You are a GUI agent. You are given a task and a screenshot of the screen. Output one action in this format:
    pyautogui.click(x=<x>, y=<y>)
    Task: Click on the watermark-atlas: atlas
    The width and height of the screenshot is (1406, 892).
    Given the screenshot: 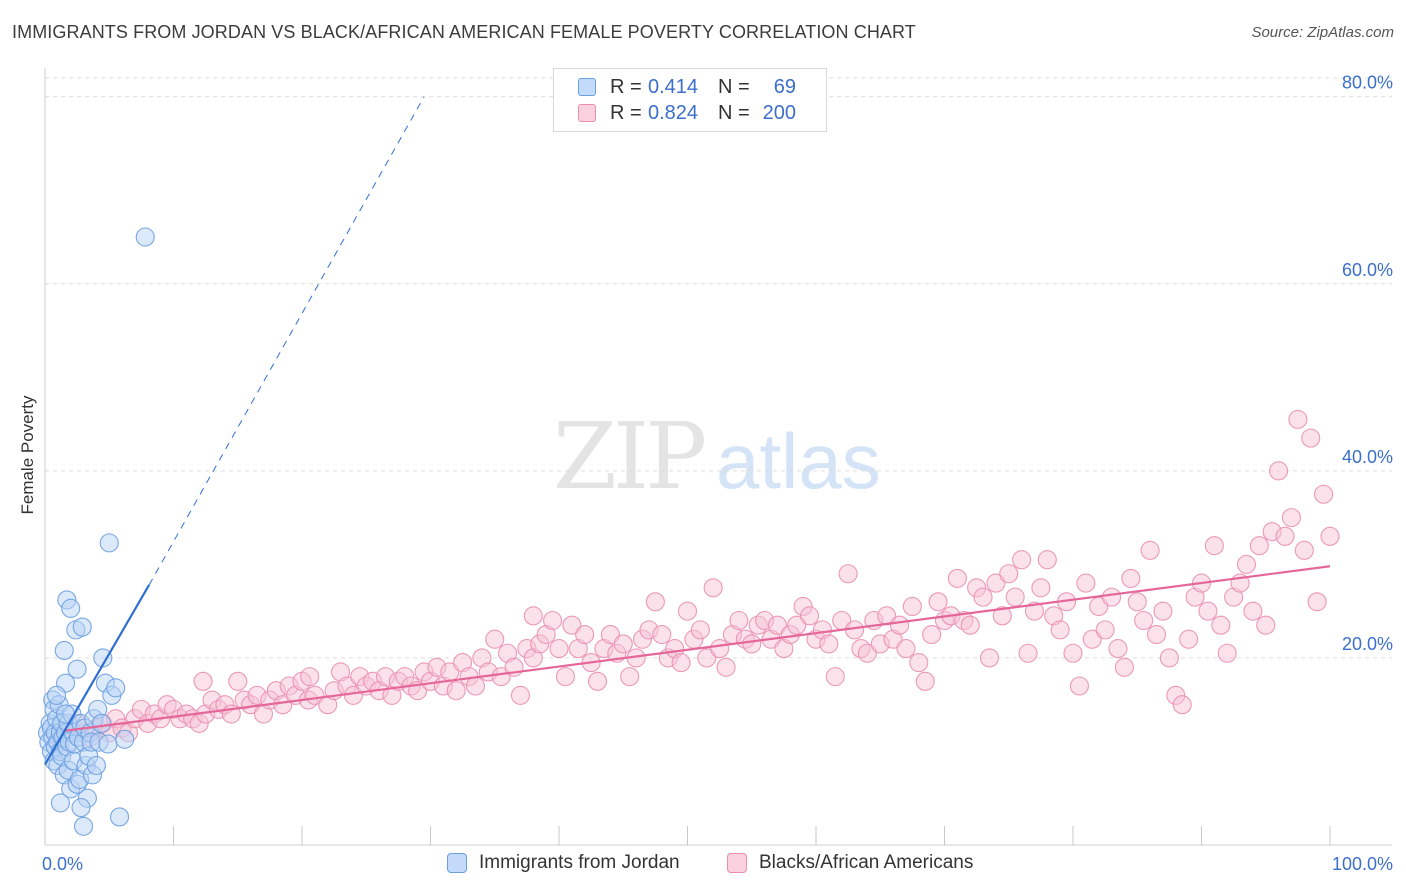 What is the action you would take?
    pyautogui.click(x=798, y=461)
    